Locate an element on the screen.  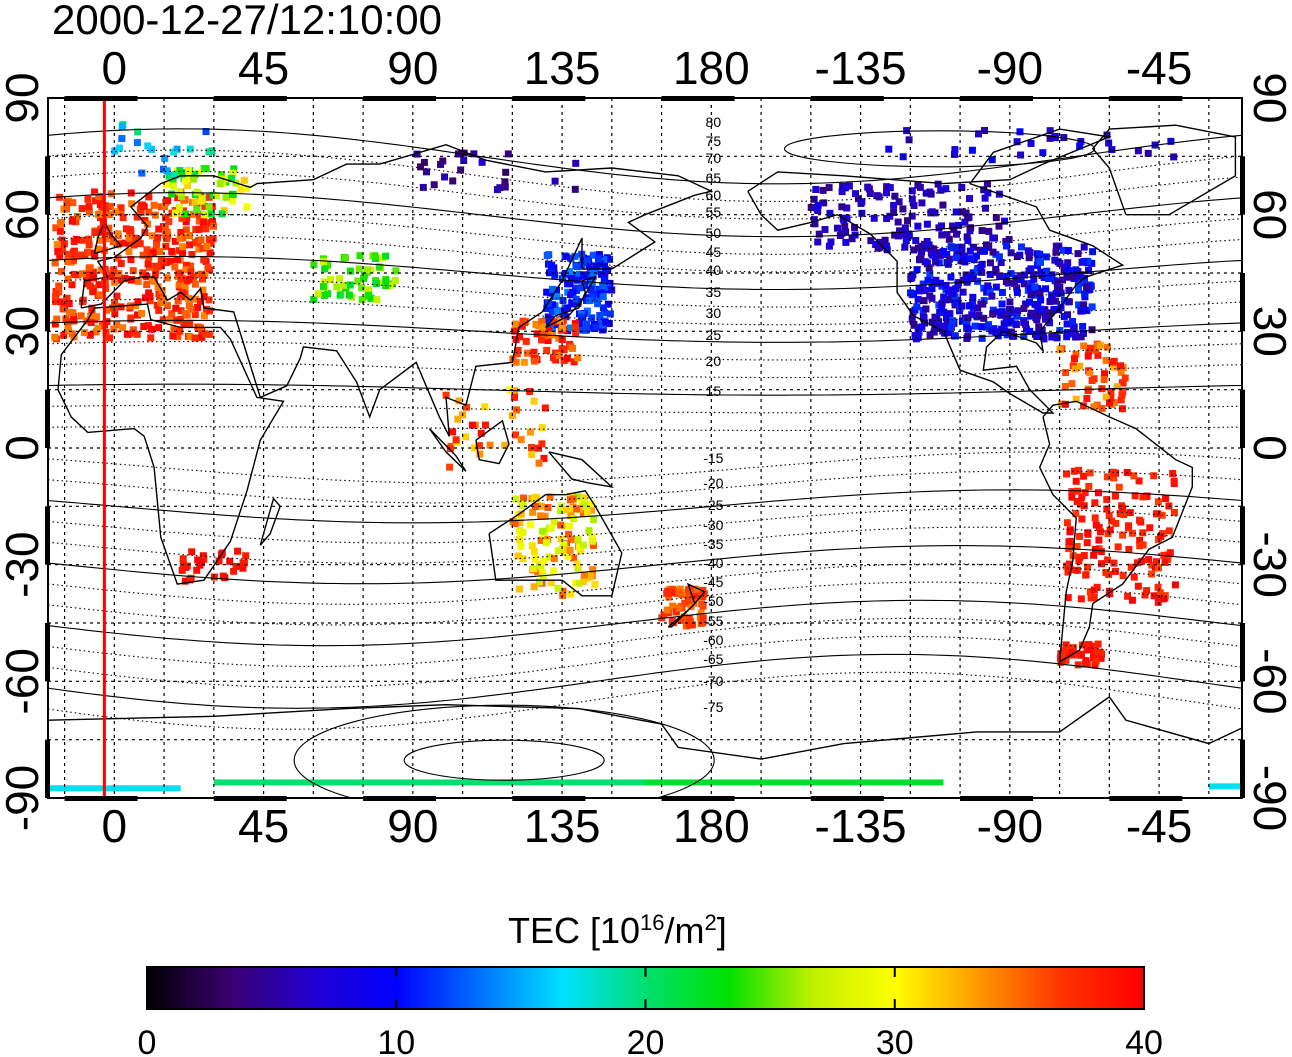
lat-tick-label-left: -90 is located at coordinates (24, 798).